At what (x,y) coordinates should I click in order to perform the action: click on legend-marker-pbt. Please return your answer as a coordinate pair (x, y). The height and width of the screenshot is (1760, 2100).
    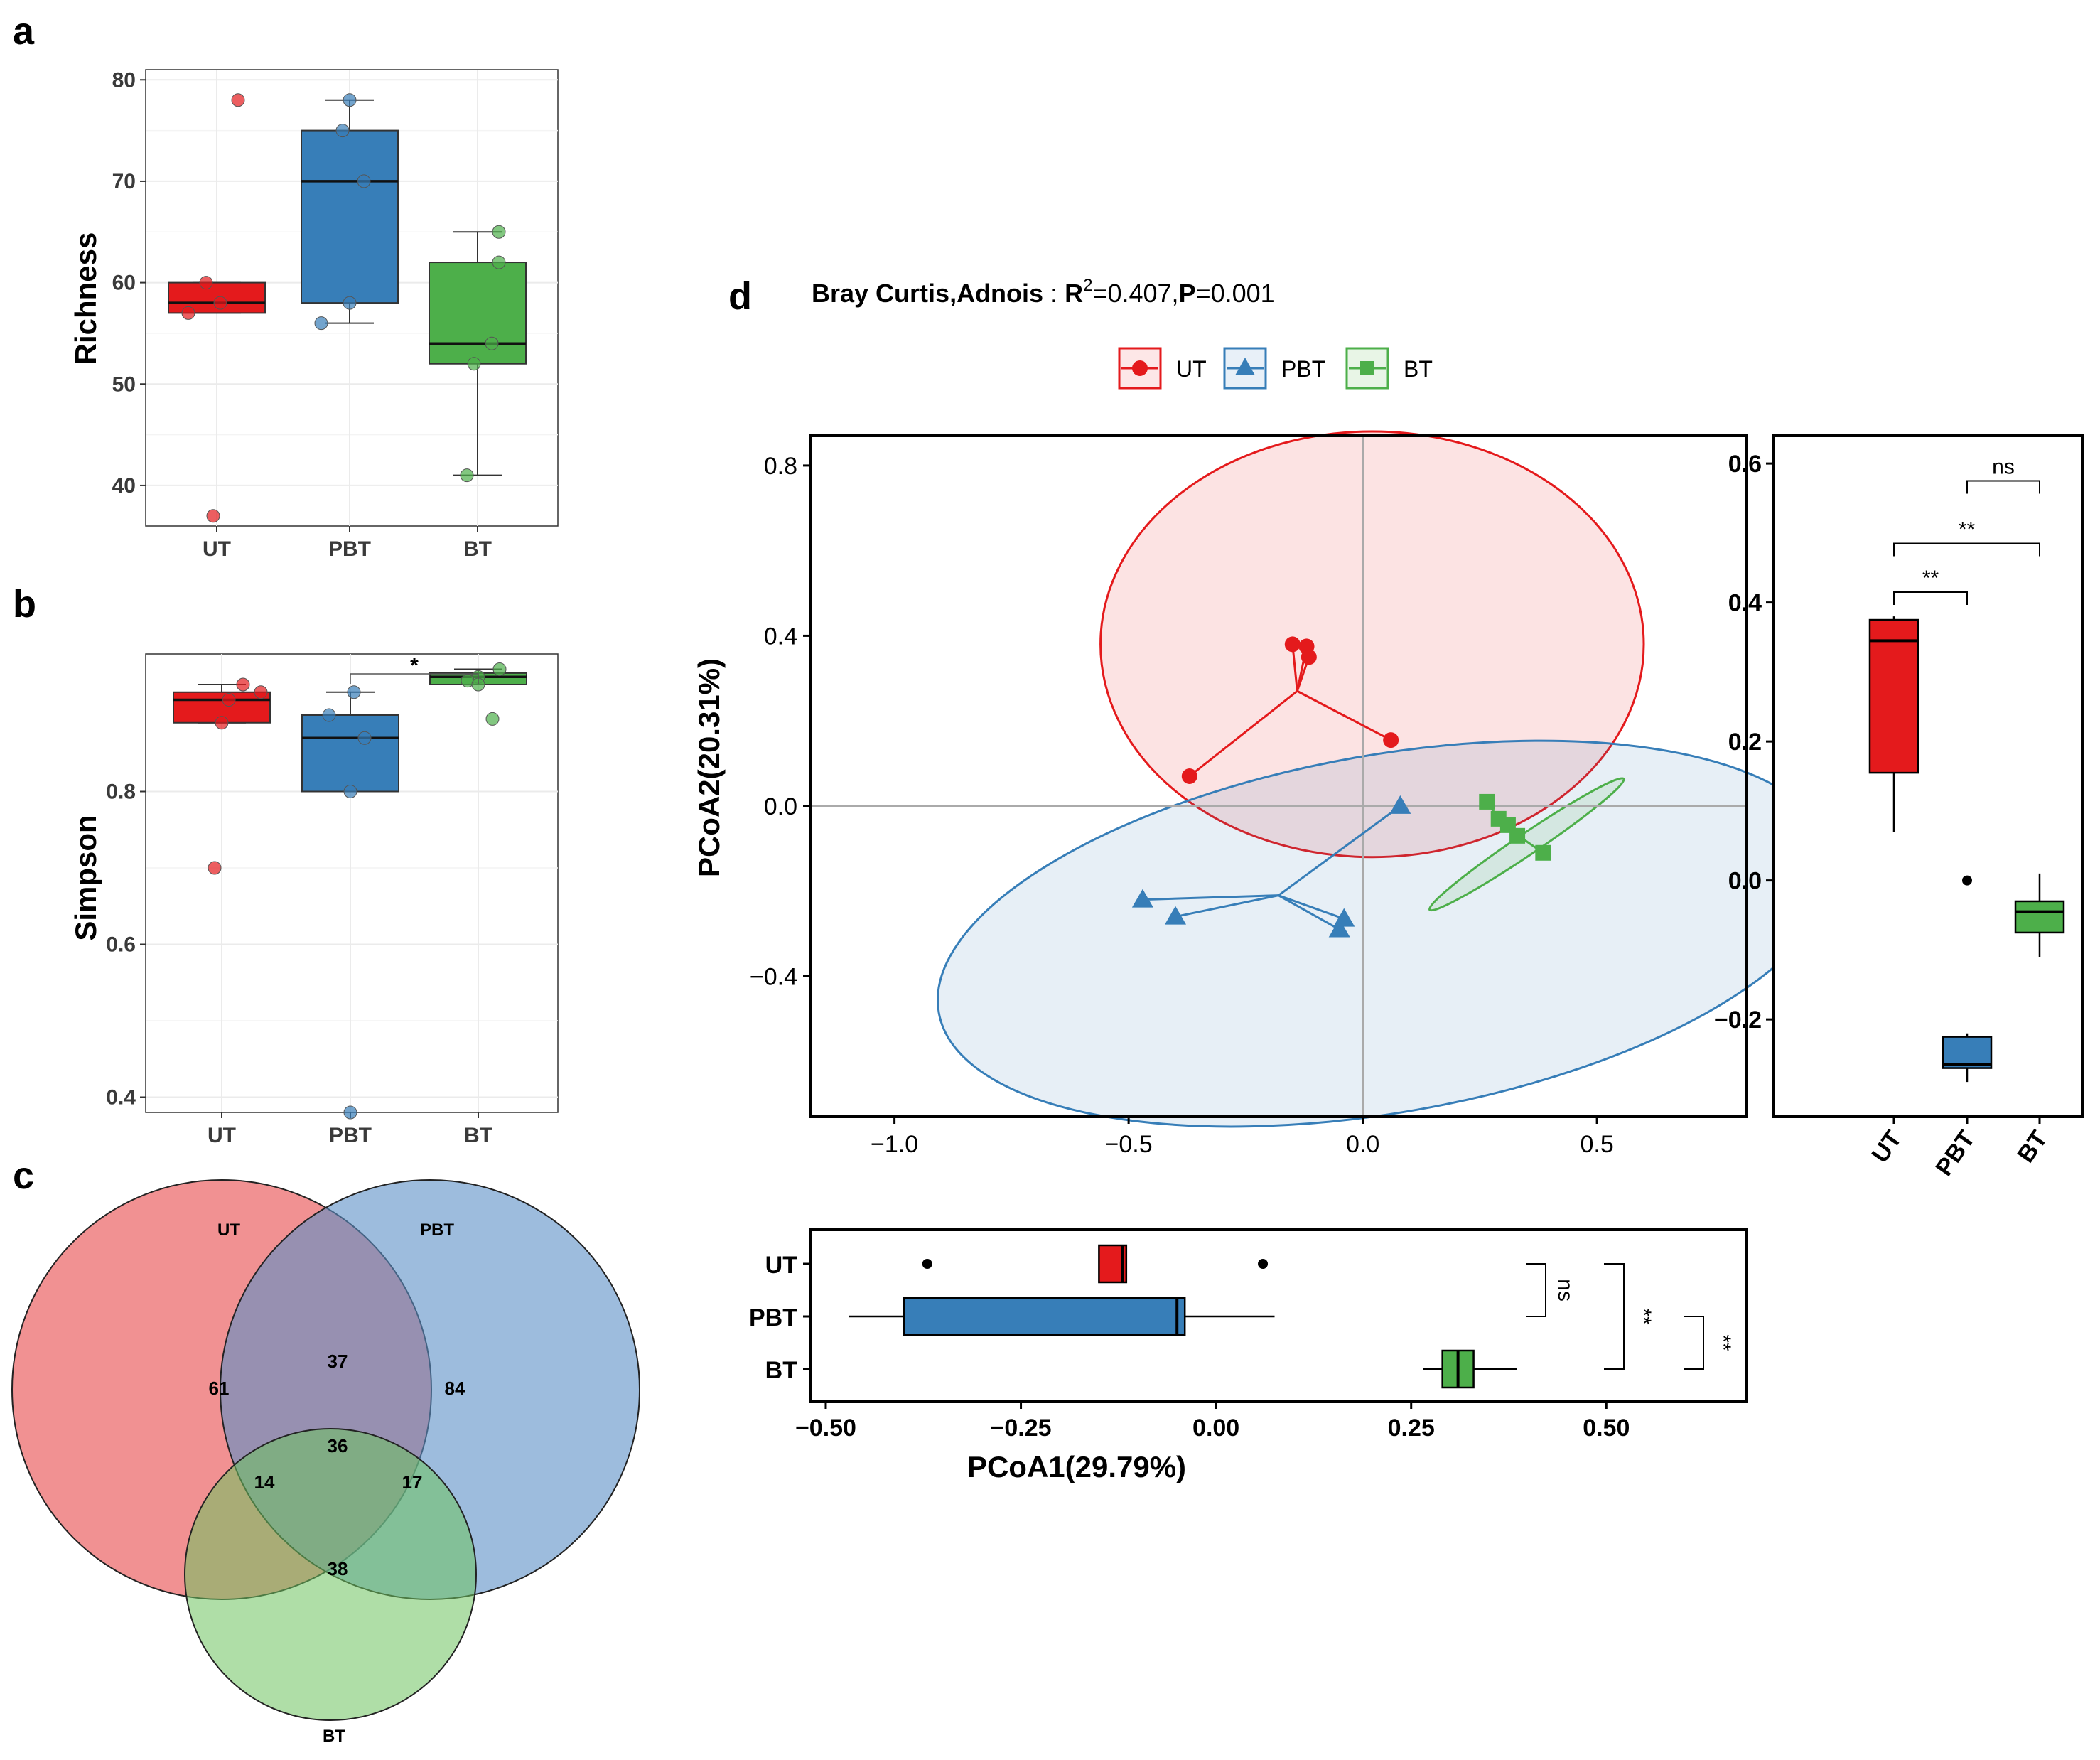
    Looking at the image, I should click on (1245, 366).